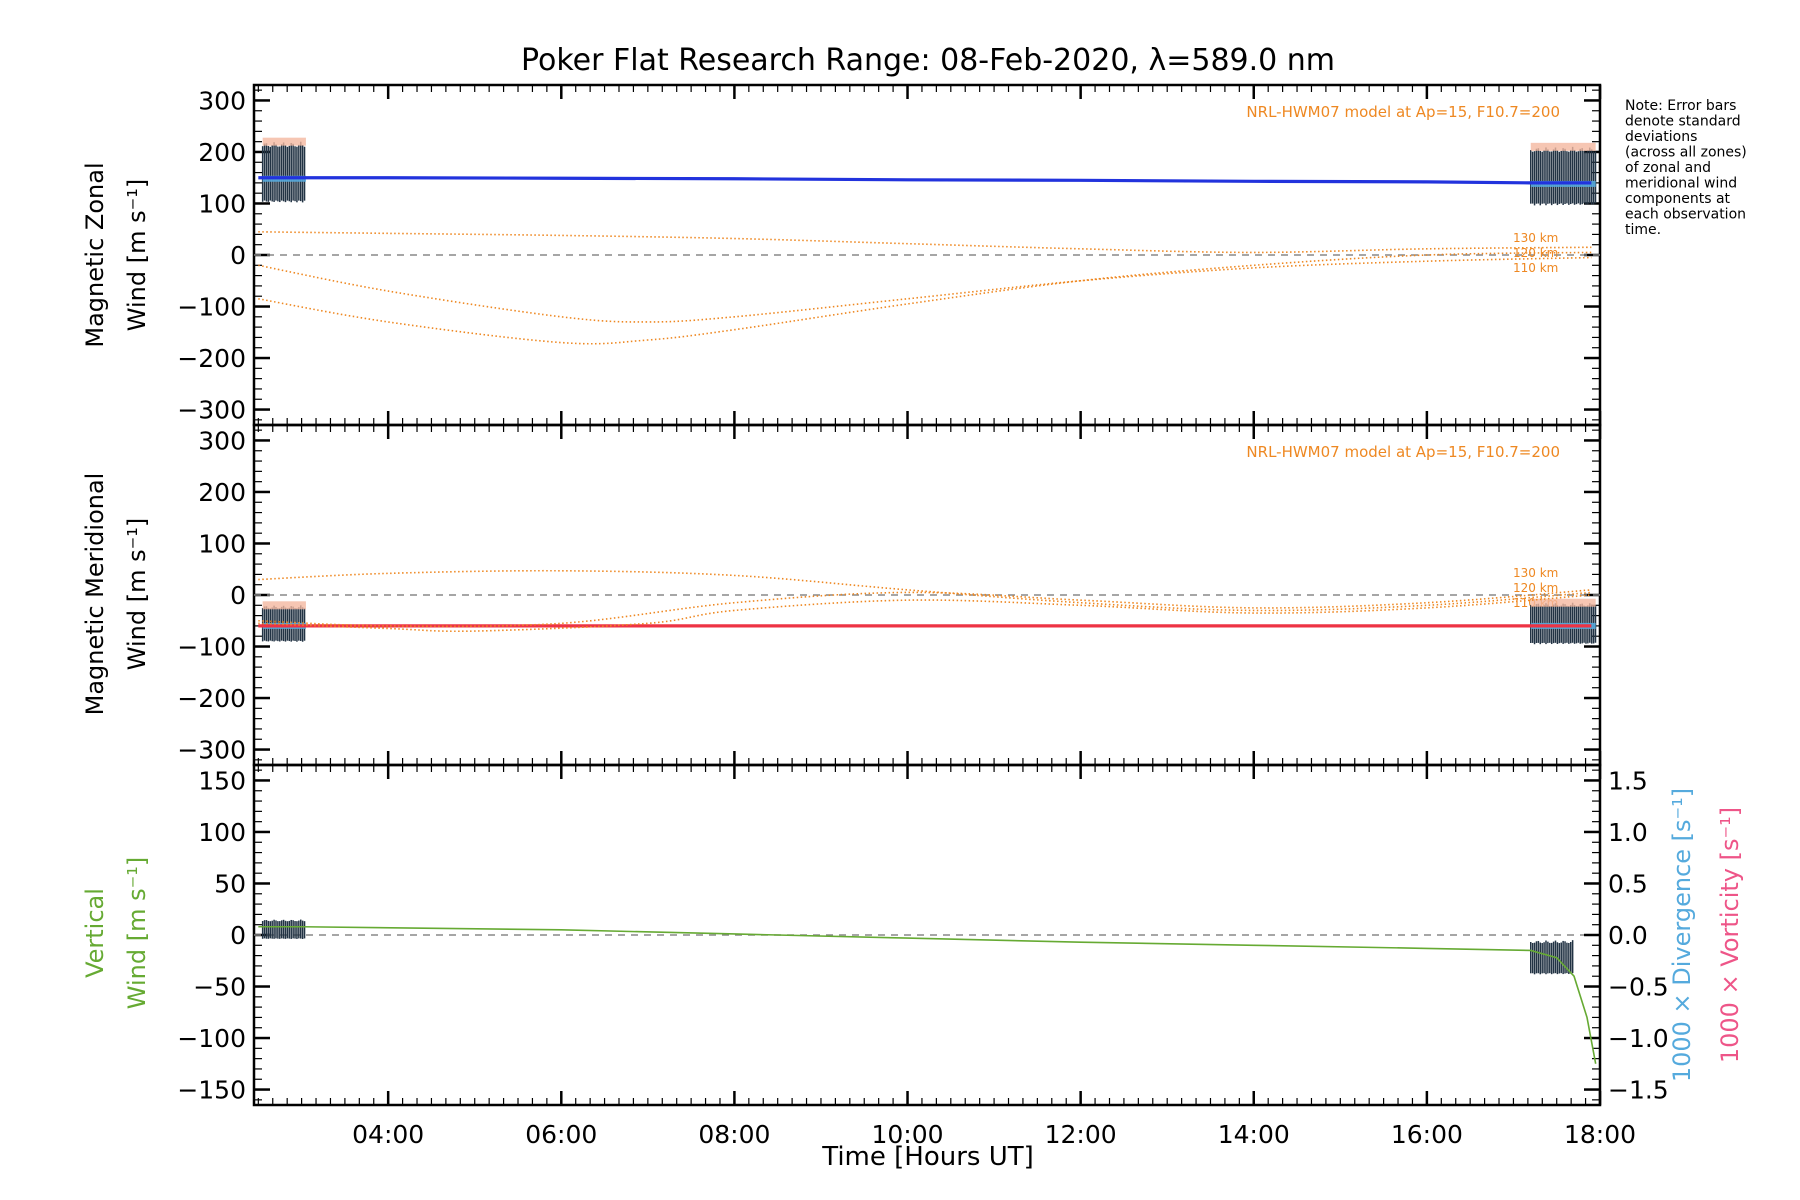  Describe the element at coordinates (925, 180) in the screenshot. I see `zonal-wind-line` at that location.